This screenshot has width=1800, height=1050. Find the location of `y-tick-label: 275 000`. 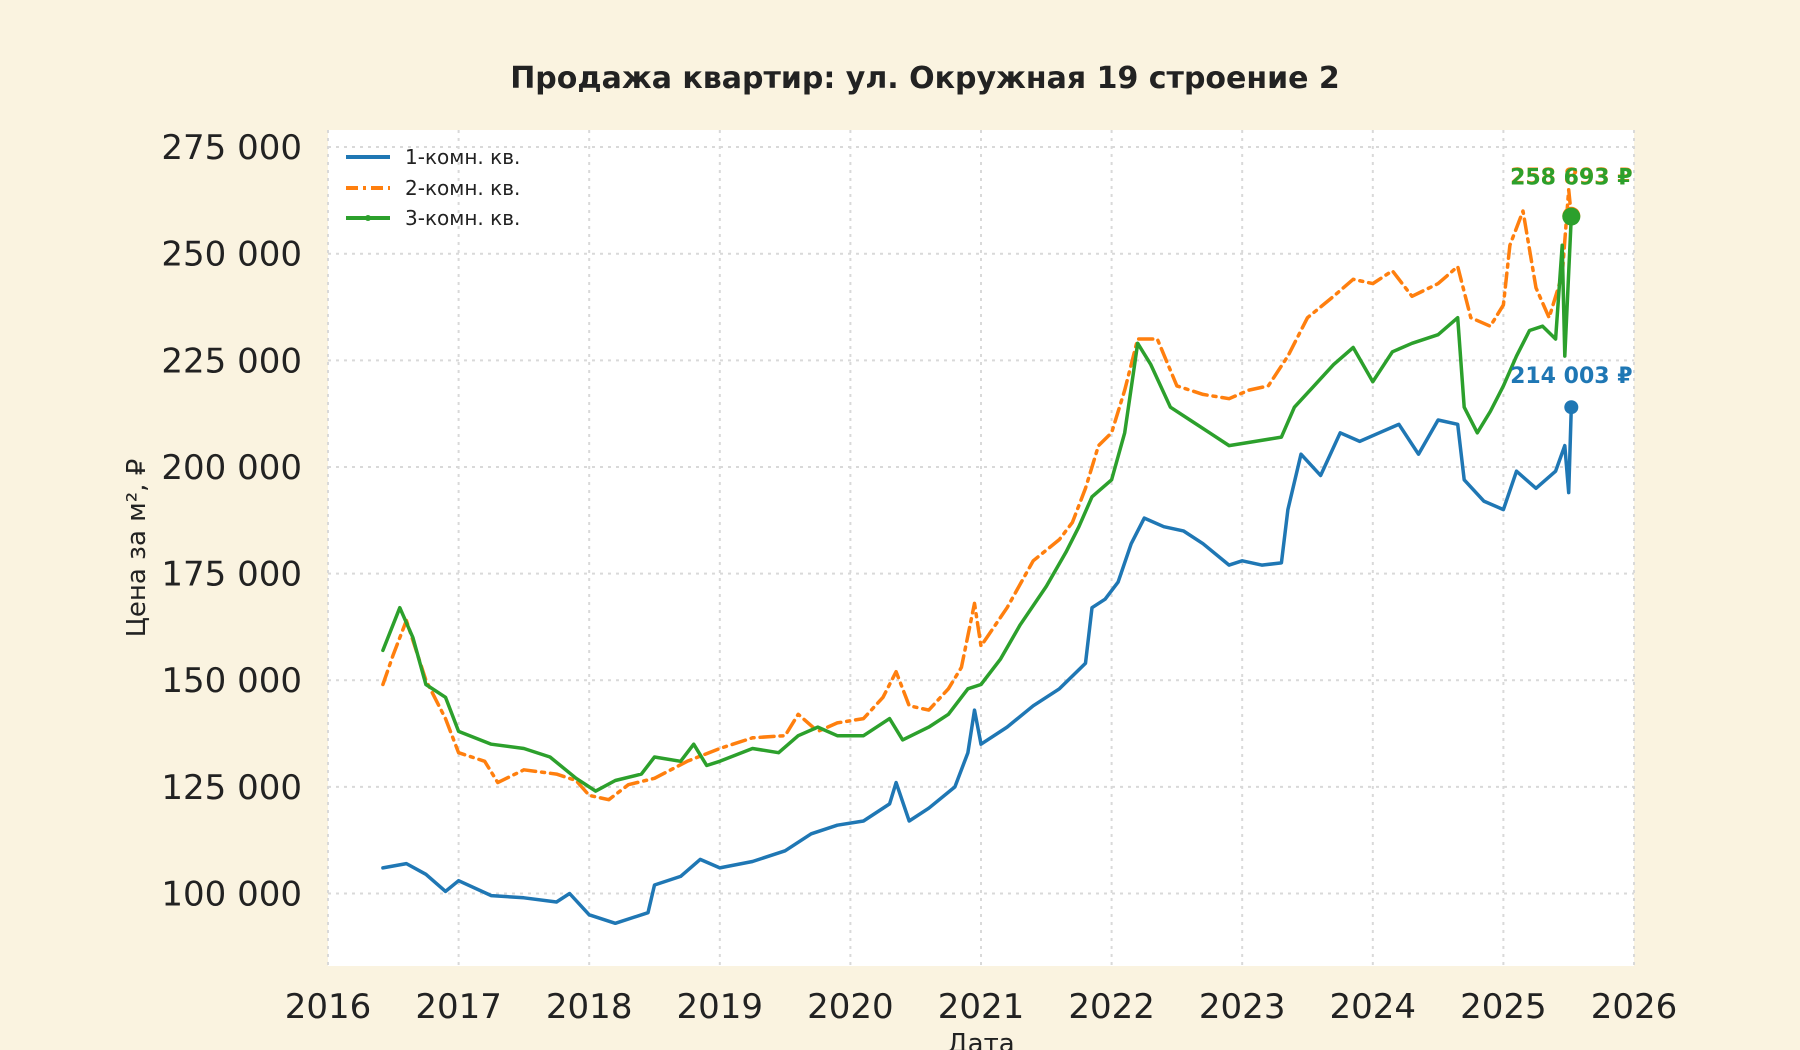

y-tick-label: 275 000 is located at coordinates (231, 148).